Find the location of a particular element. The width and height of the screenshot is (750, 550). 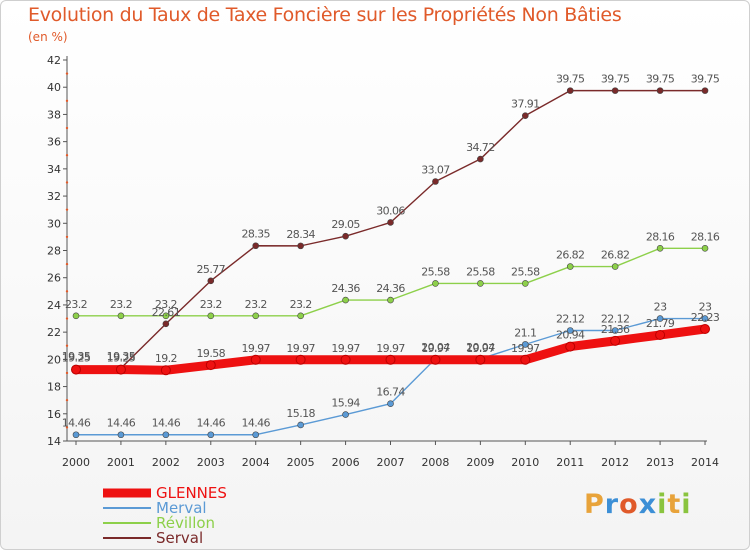

data-label: 28.35 is located at coordinates (255, 234).